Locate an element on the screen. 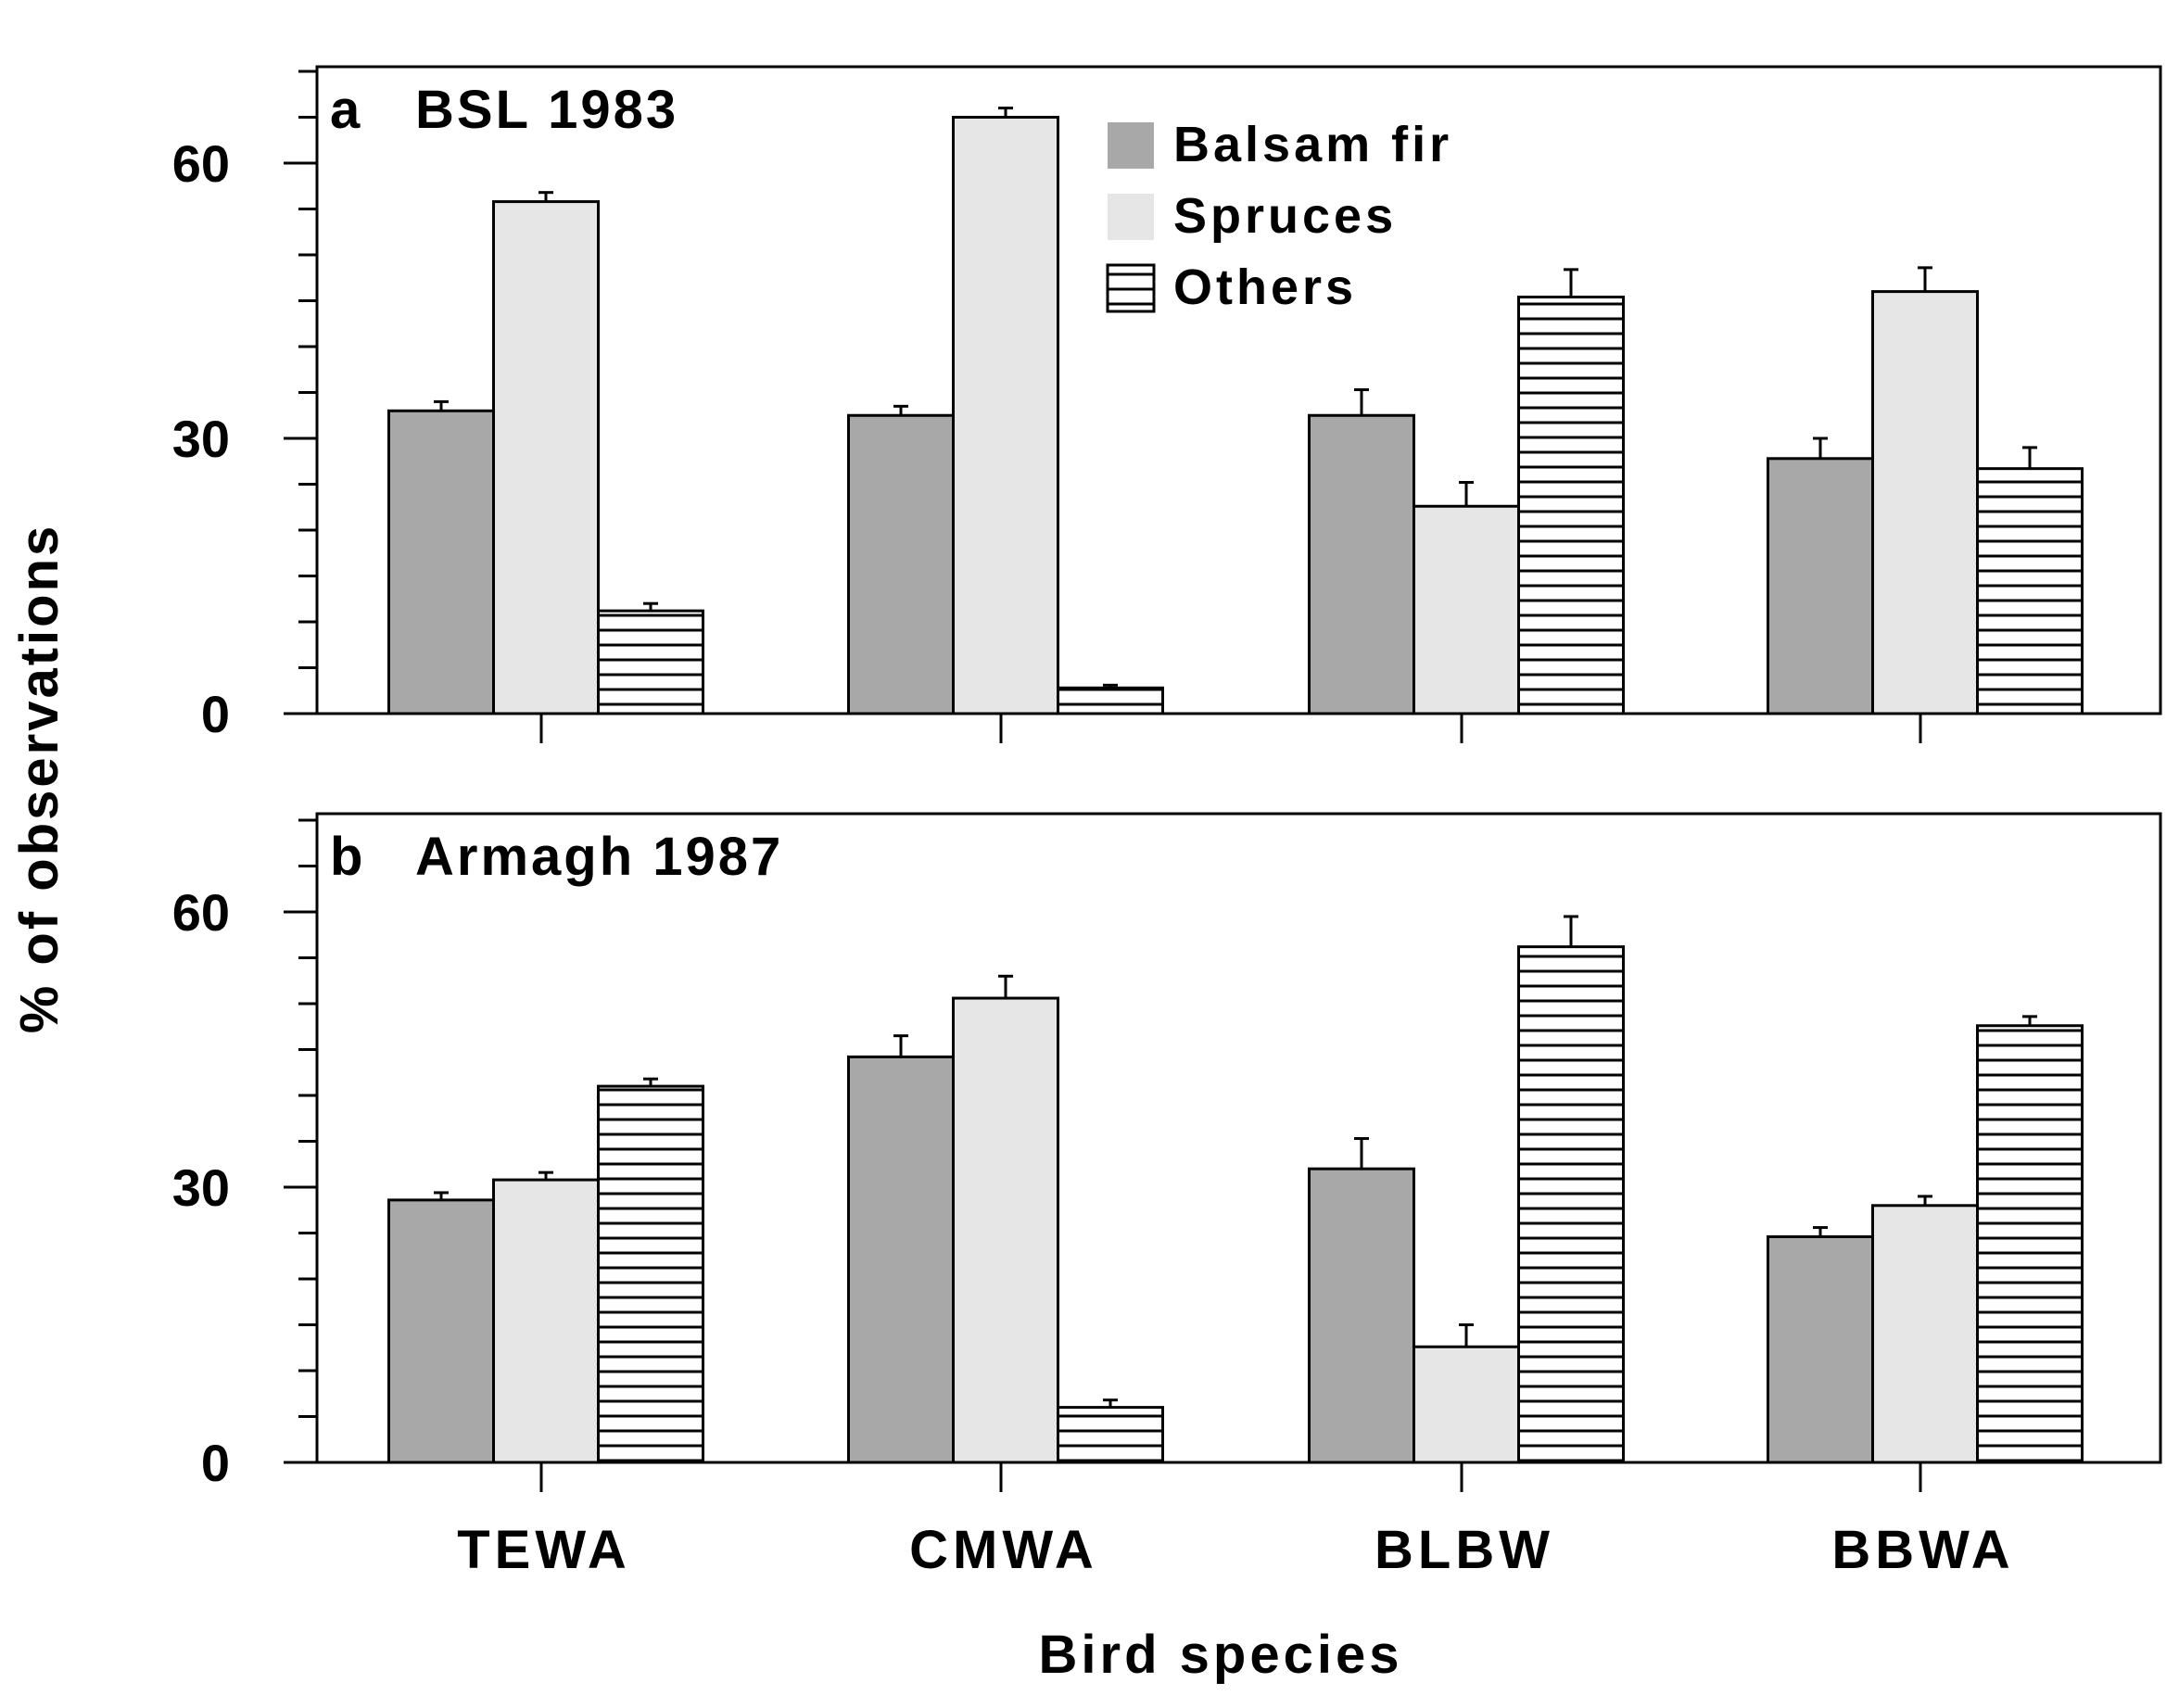 The image size is (2179, 1708). x-tick-label-tewa: TEWA is located at coordinates (544, 1550).